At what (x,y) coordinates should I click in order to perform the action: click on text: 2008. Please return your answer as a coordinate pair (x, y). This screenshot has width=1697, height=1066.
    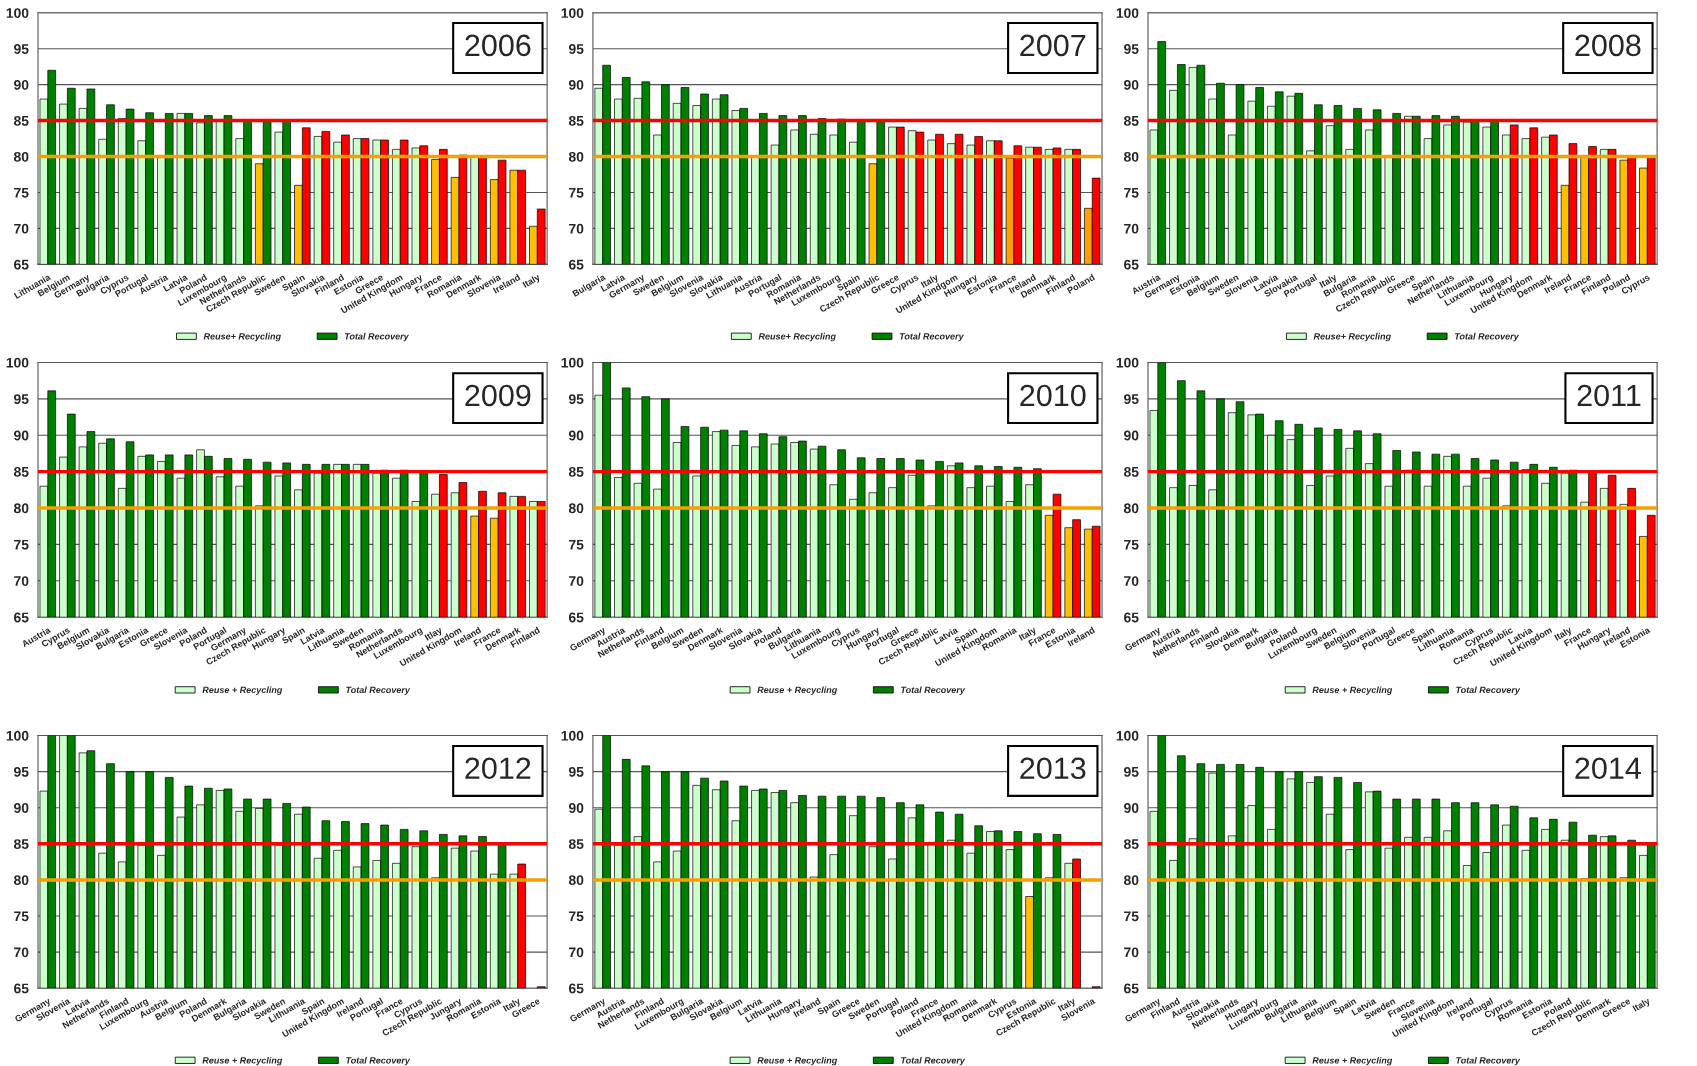
    Looking at the image, I should click on (1608, 45).